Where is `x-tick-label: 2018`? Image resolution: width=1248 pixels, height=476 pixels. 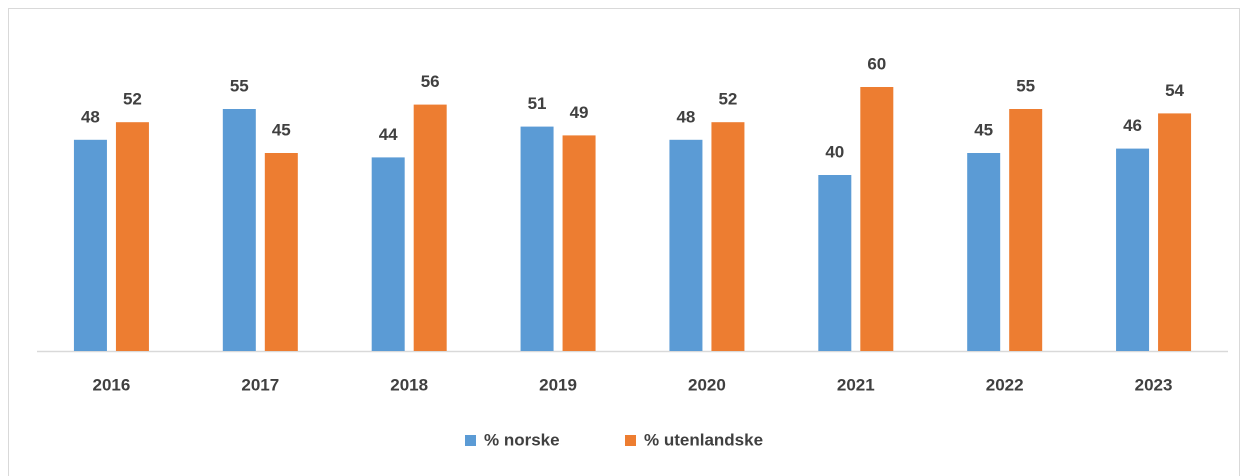
x-tick-label: 2018 is located at coordinates (409, 384).